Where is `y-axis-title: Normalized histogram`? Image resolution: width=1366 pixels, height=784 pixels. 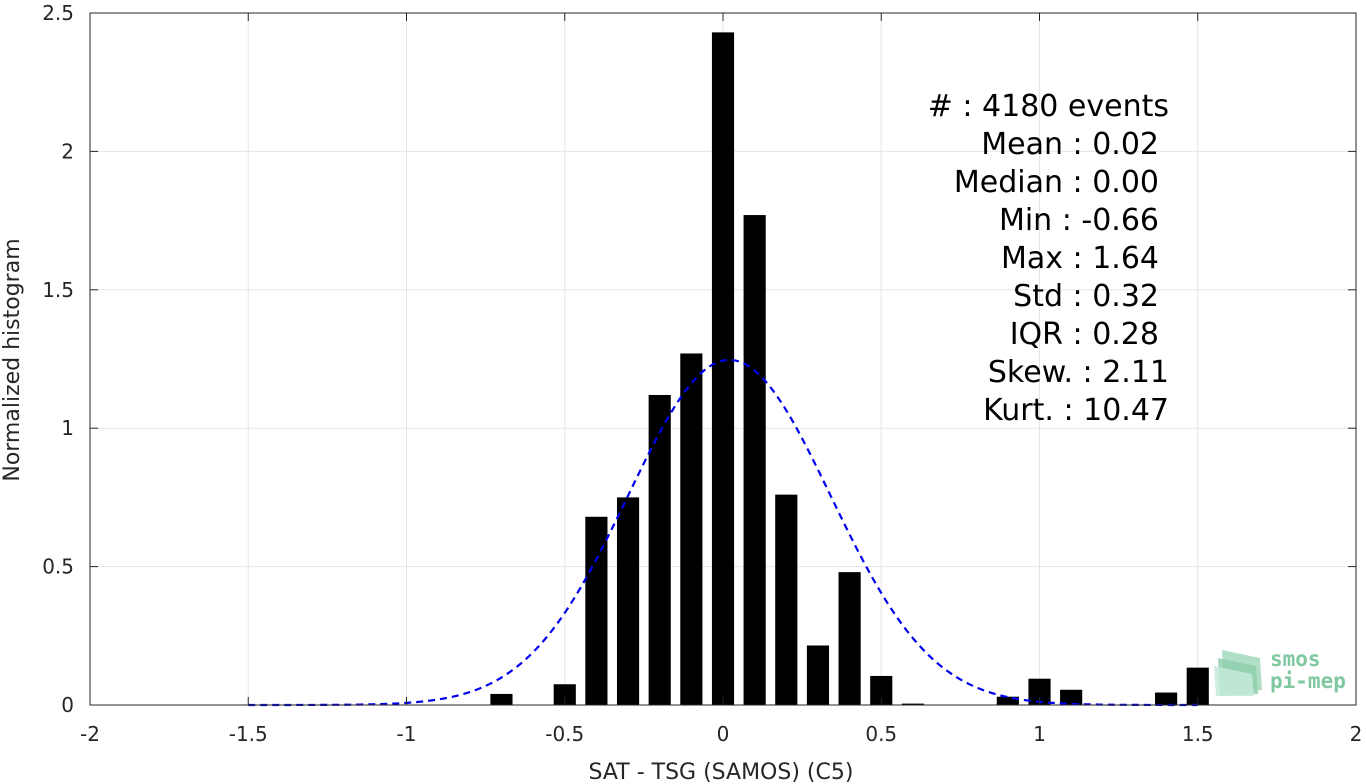
y-axis-title: Normalized histogram is located at coordinates (12, 359).